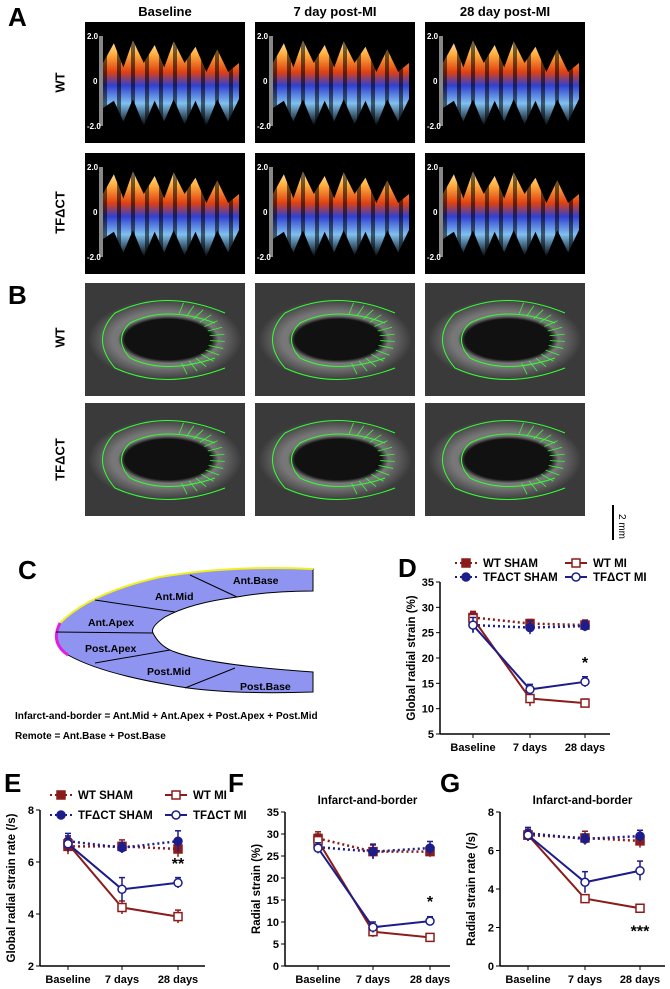 Image resolution: width=670 pixels, height=989 pixels. What do you see at coordinates (276, 967) in the screenshot?
I see `y-tick-label: 0` at bounding box center [276, 967].